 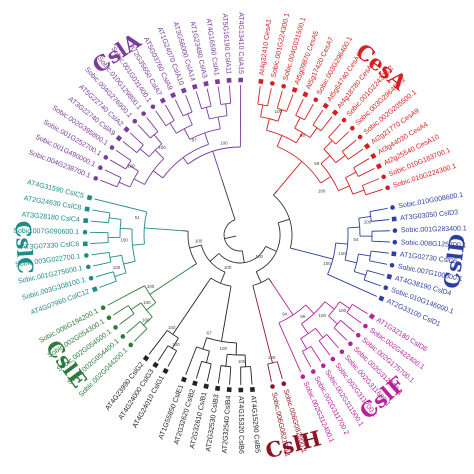 I want to click on leaf-label: AT4G16590 CslA1, so click(x=211, y=47).